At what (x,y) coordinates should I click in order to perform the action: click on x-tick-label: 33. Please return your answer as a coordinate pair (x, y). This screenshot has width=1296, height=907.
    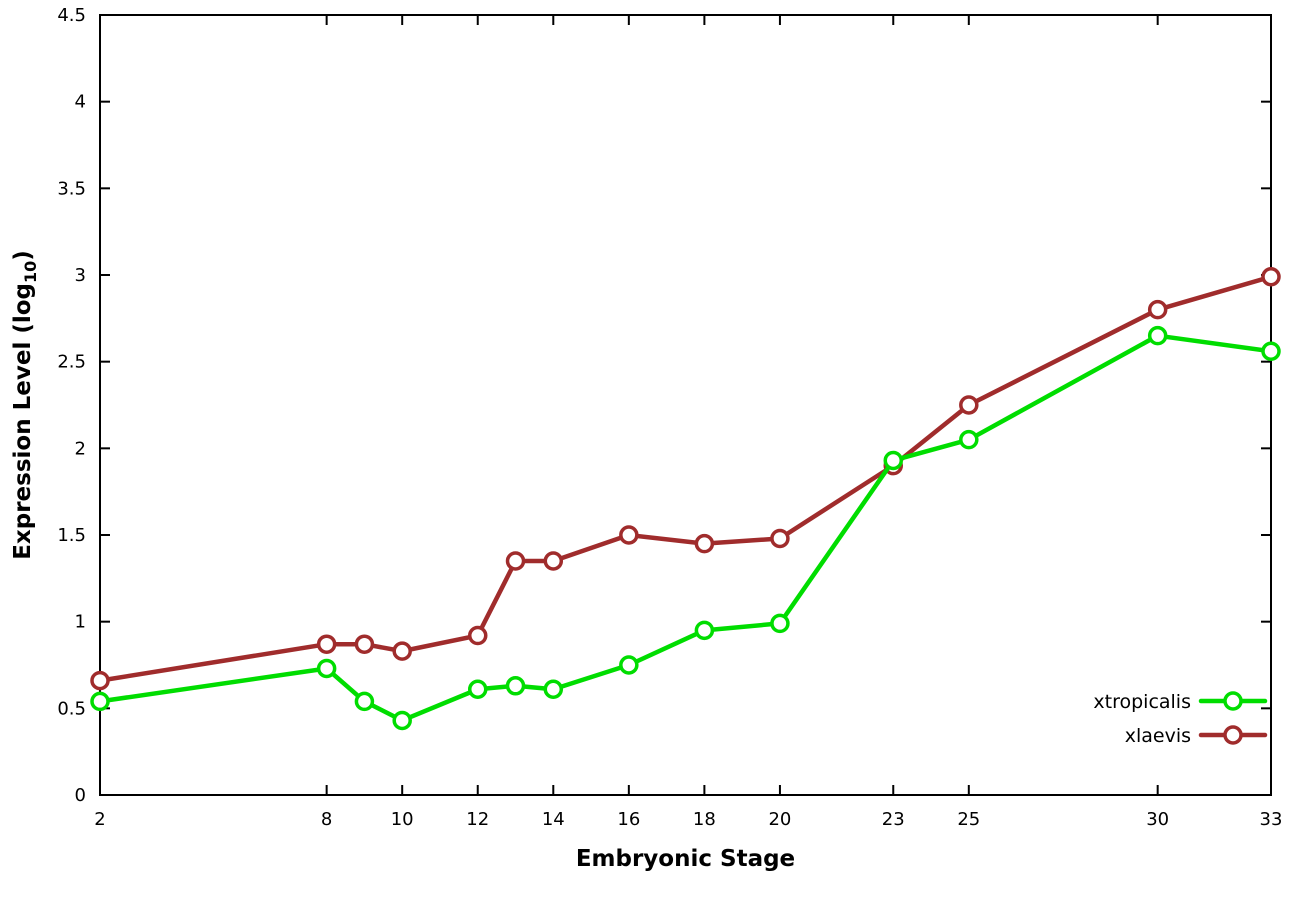
    Looking at the image, I should click on (1271, 819).